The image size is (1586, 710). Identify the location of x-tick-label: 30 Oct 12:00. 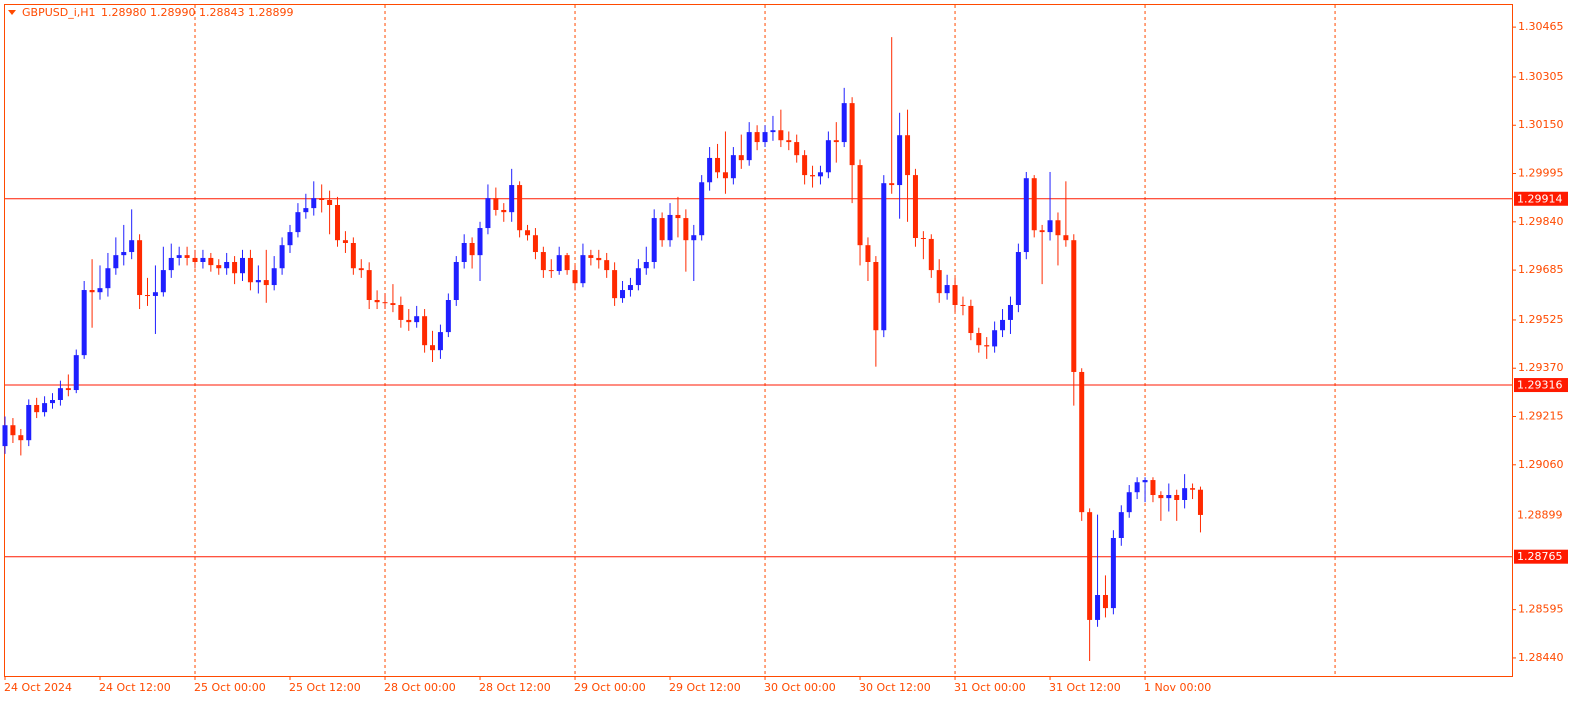
(895, 687).